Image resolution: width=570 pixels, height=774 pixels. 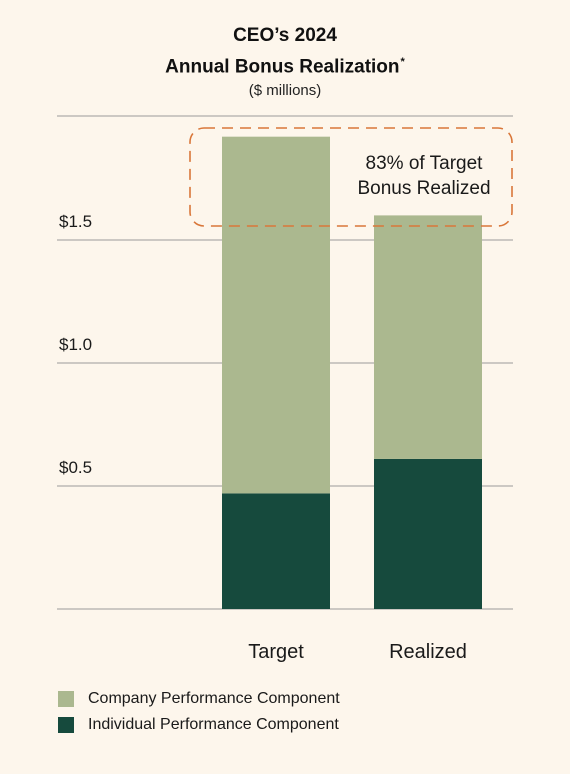 I want to click on callout-dashed-box, so click(x=351, y=177).